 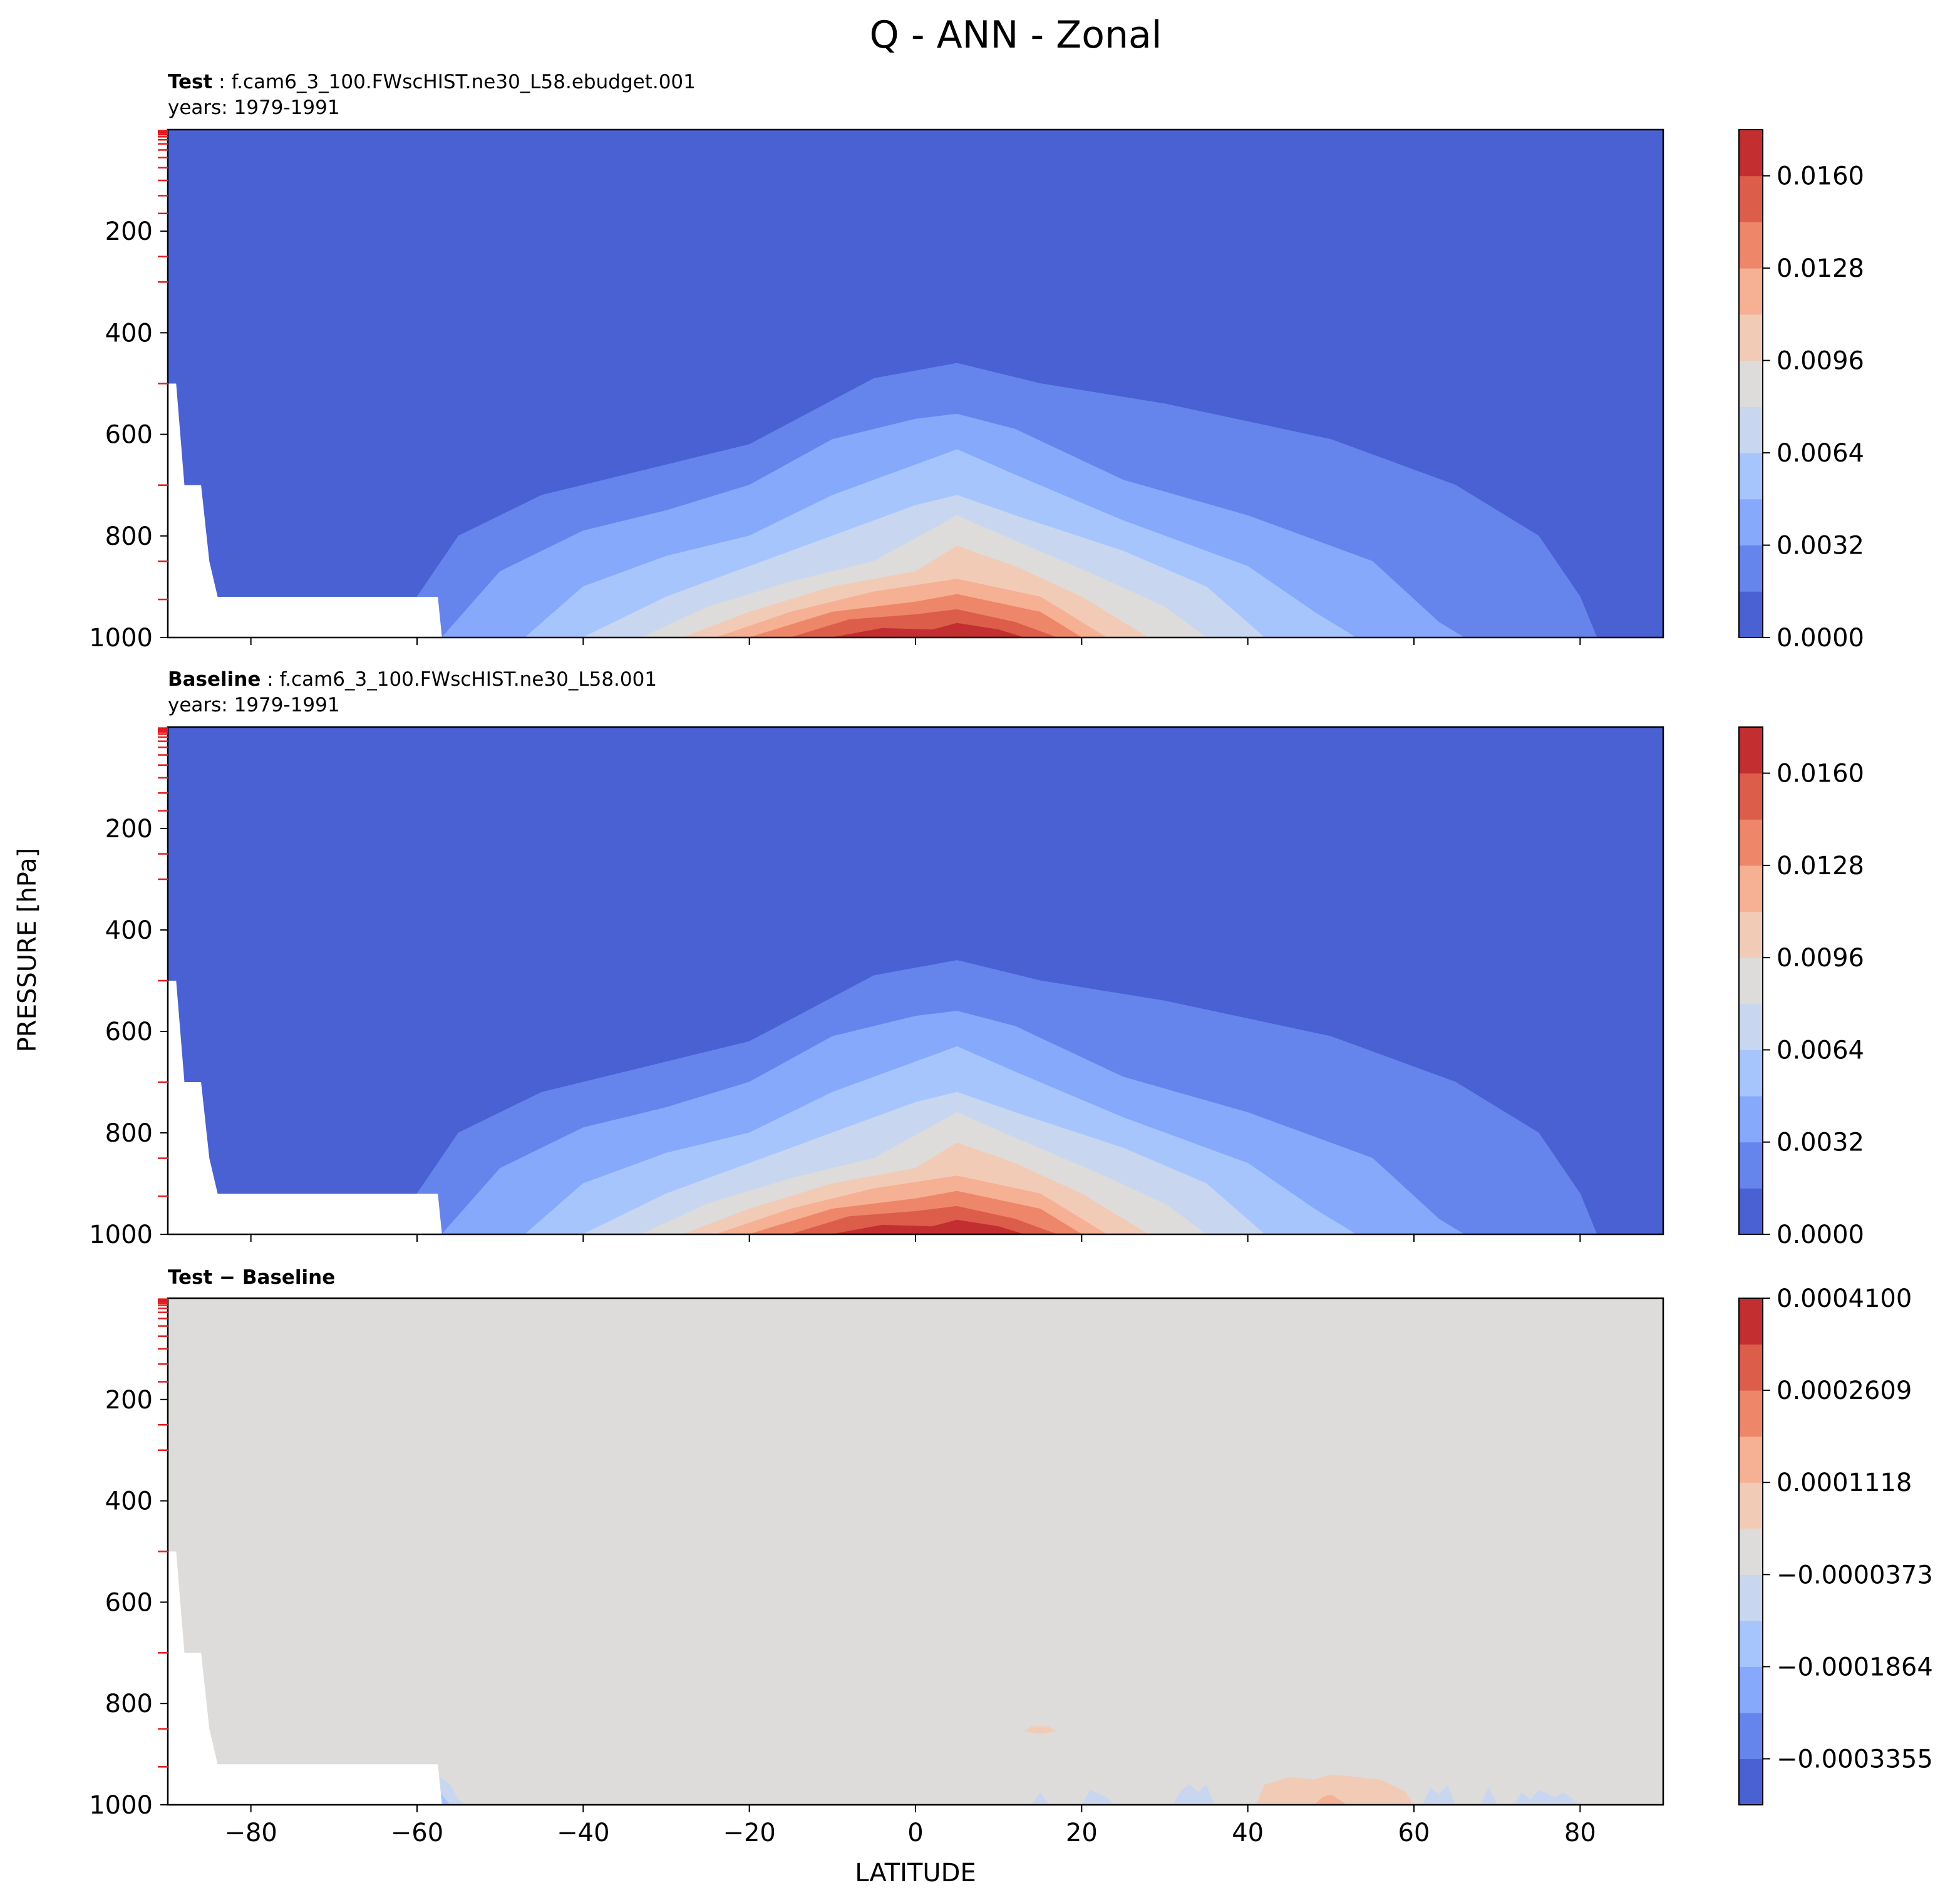 I want to click on test-panel-header-bold: Test, so click(x=190, y=82).